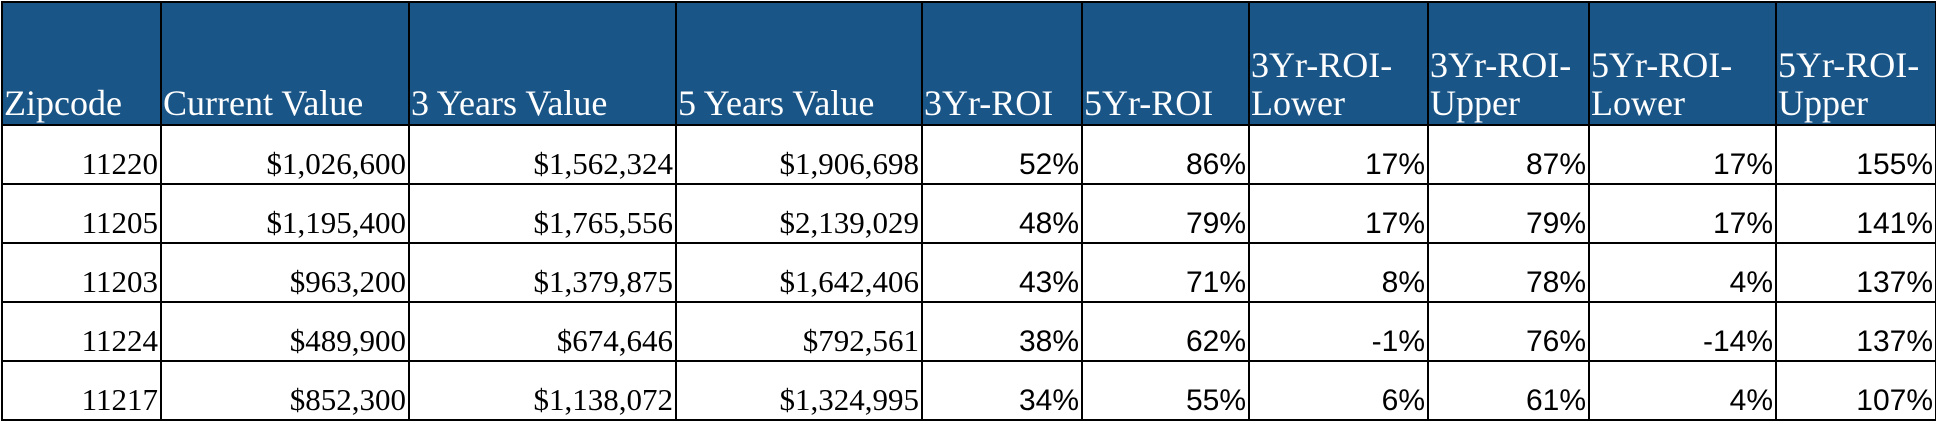 The image size is (1936, 442). What do you see at coordinates (542, 331) in the screenshot?
I see `cell-3-years-value: $674,646` at bounding box center [542, 331].